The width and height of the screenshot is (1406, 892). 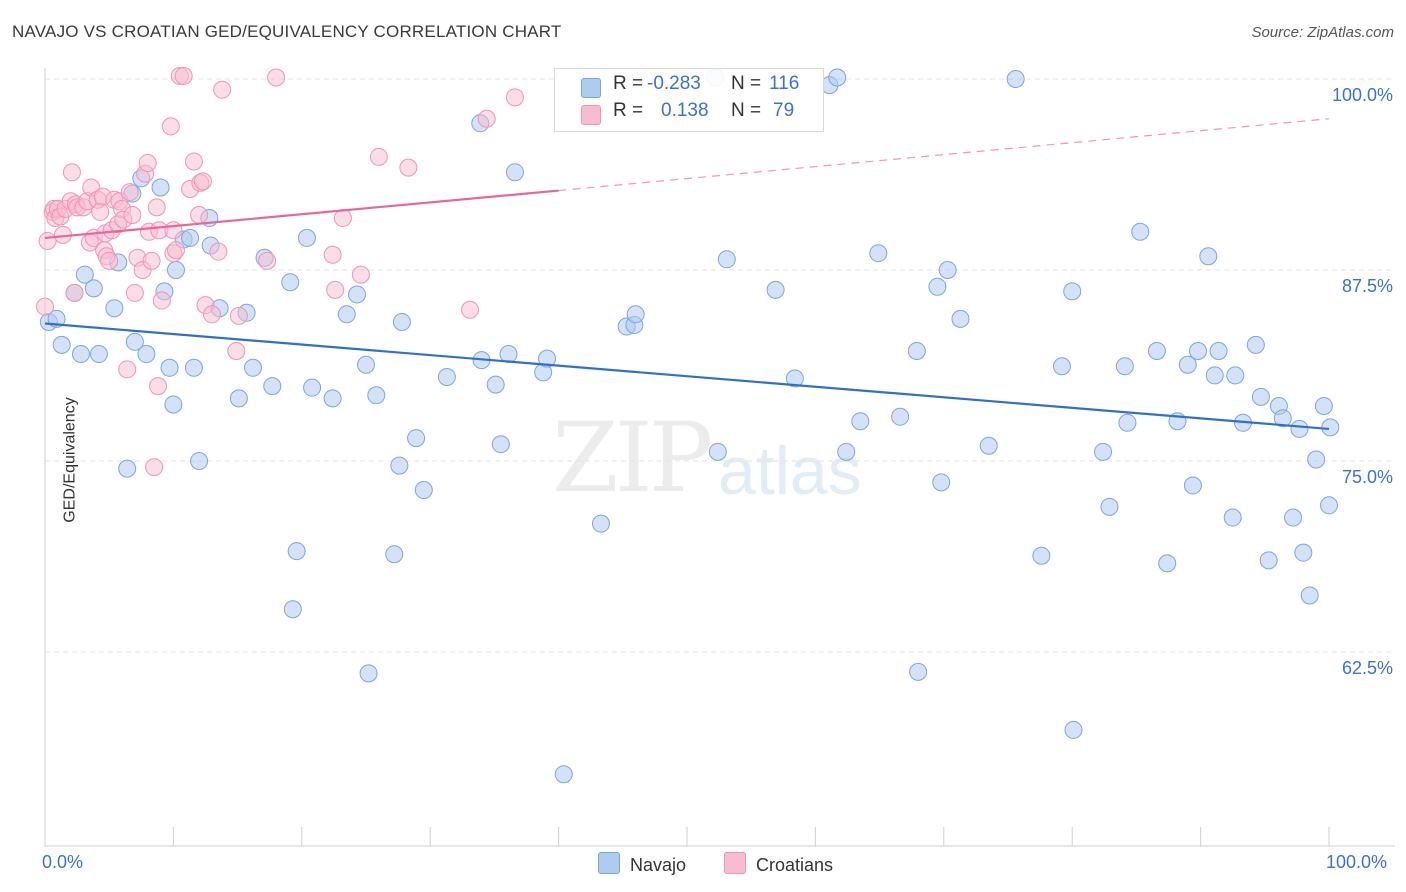 I want to click on croatian-trend-line, so click(x=301, y=214).